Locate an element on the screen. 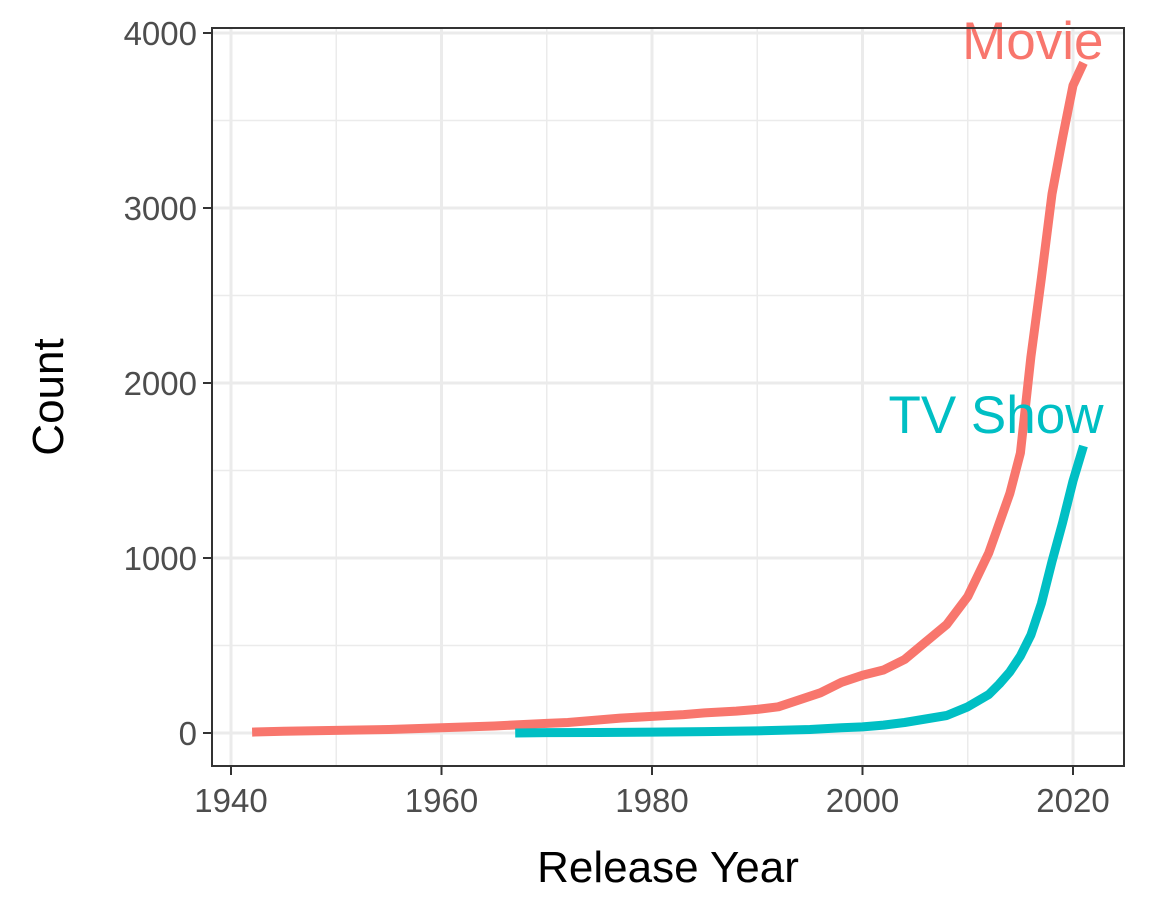 The width and height of the screenshot is (1152, 921). x-axis-ticks: 1940 1960 1980 2000 2020 is located at coordinates (652, 792).